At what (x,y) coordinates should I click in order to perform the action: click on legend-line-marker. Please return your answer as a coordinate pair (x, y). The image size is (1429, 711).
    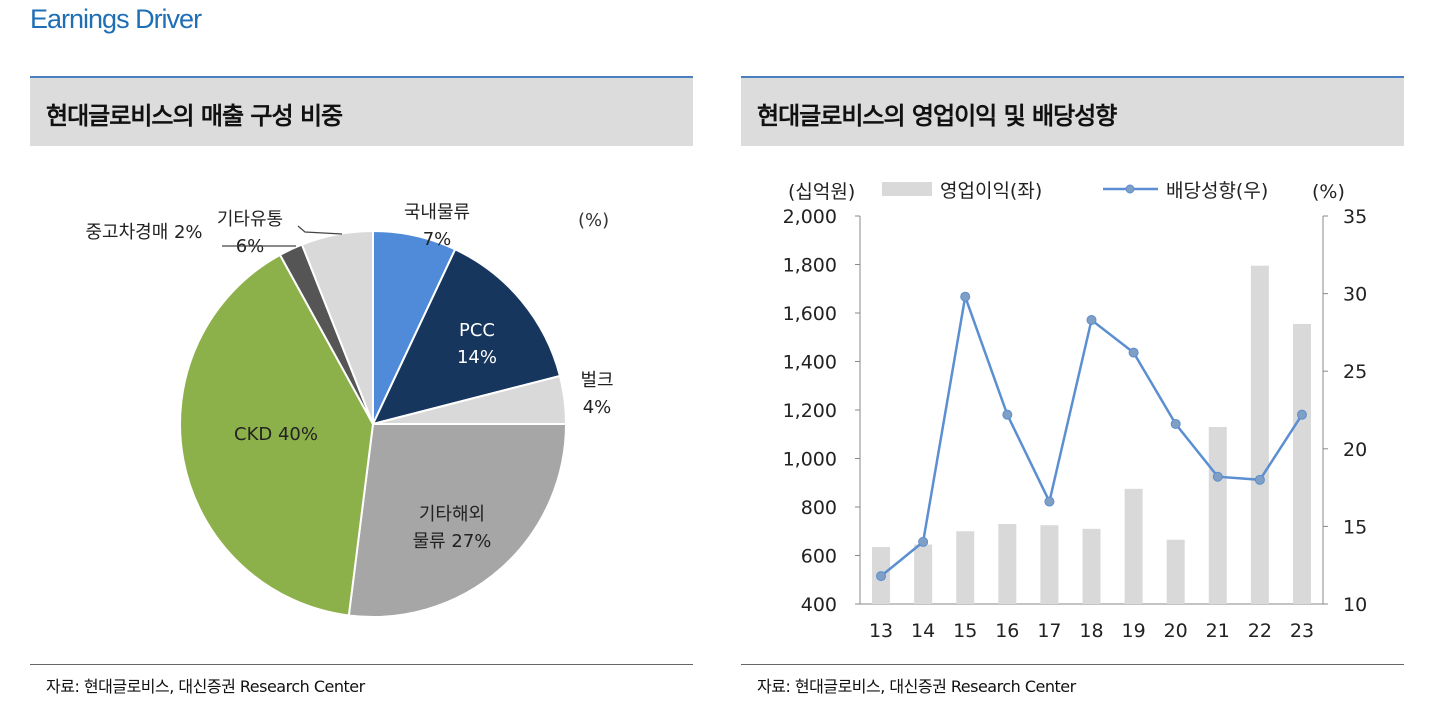
    Looking at the image, I should click on (1130, 189).